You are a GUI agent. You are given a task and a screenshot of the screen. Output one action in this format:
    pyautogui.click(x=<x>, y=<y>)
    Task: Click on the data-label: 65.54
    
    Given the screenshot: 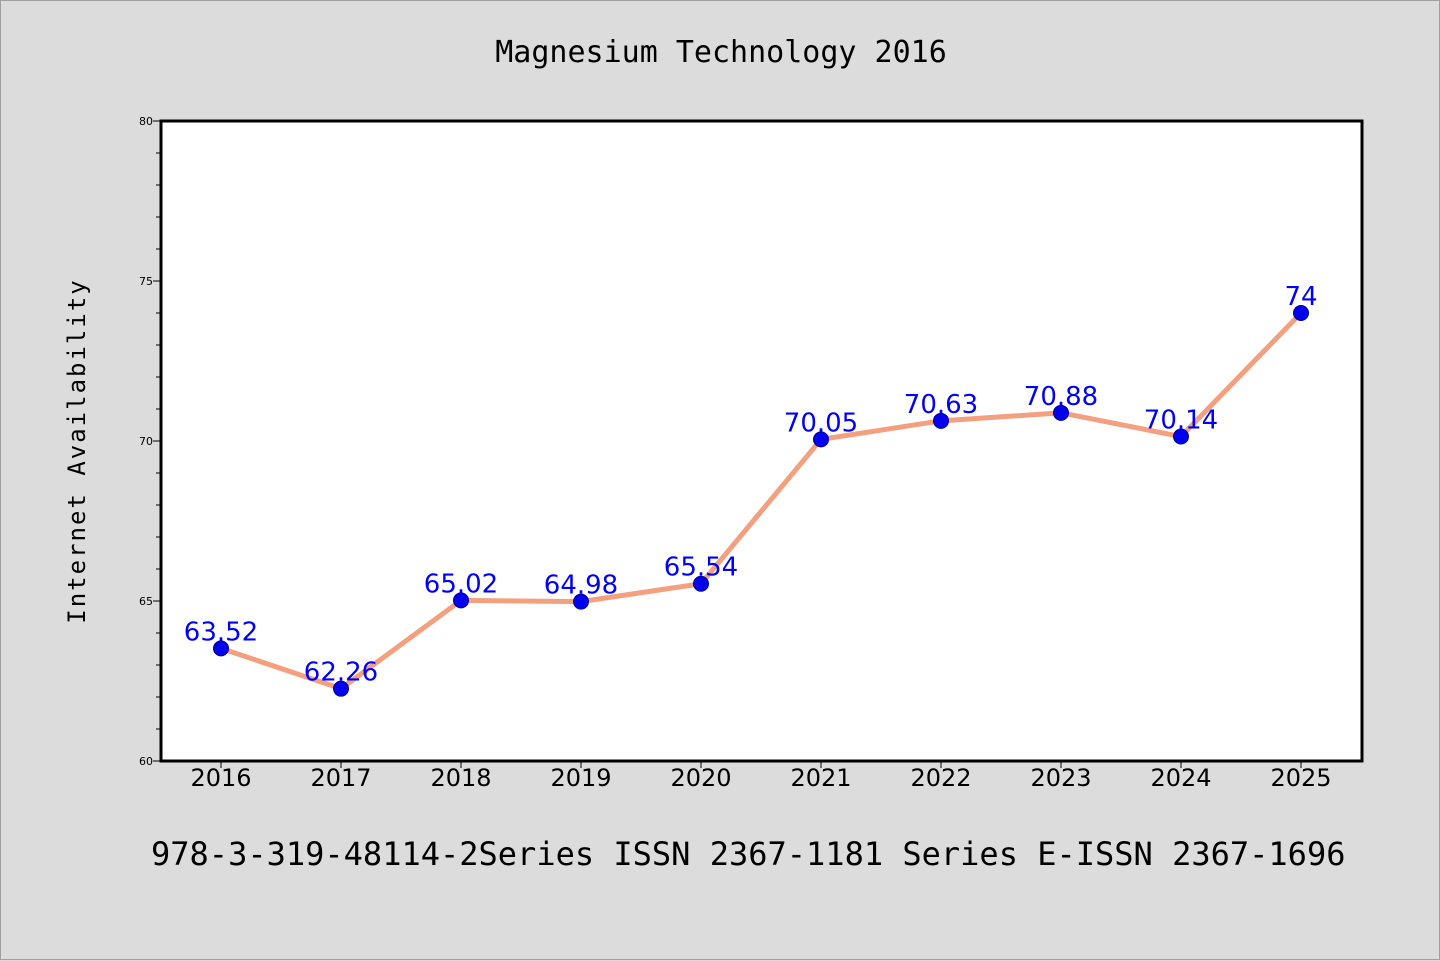 What is the action you would take?
    pyautogui.click(x=701, y=568)
    